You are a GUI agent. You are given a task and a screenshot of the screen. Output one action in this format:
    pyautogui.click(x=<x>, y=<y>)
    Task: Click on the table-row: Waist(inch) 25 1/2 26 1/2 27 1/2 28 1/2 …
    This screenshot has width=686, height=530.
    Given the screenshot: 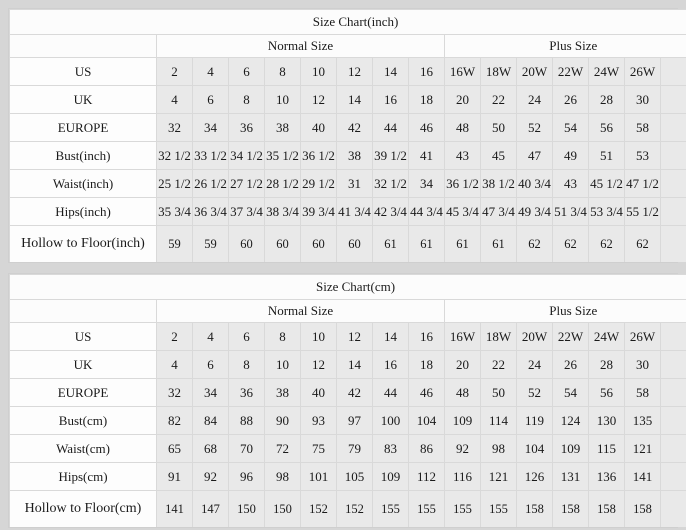 What is the action you would take?
    pyautogui.click(x=347, y=183)
    